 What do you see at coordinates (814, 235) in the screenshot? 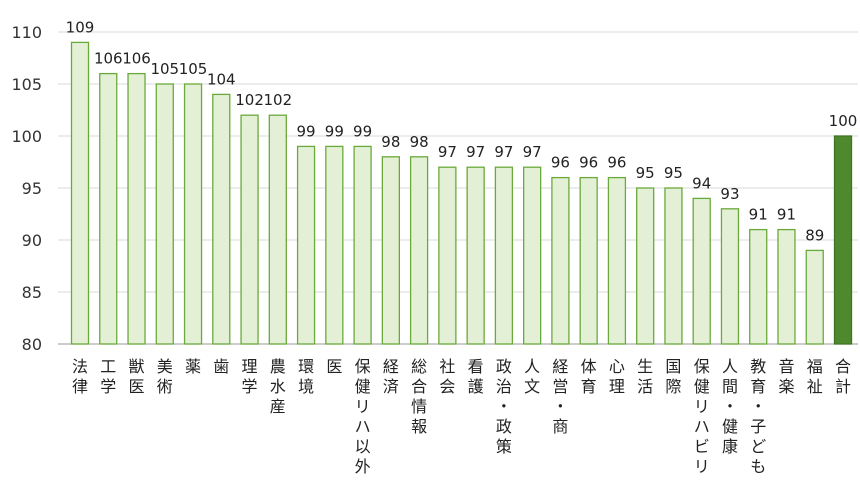
I see `data-label: 89` at bounding box center [814, 235].